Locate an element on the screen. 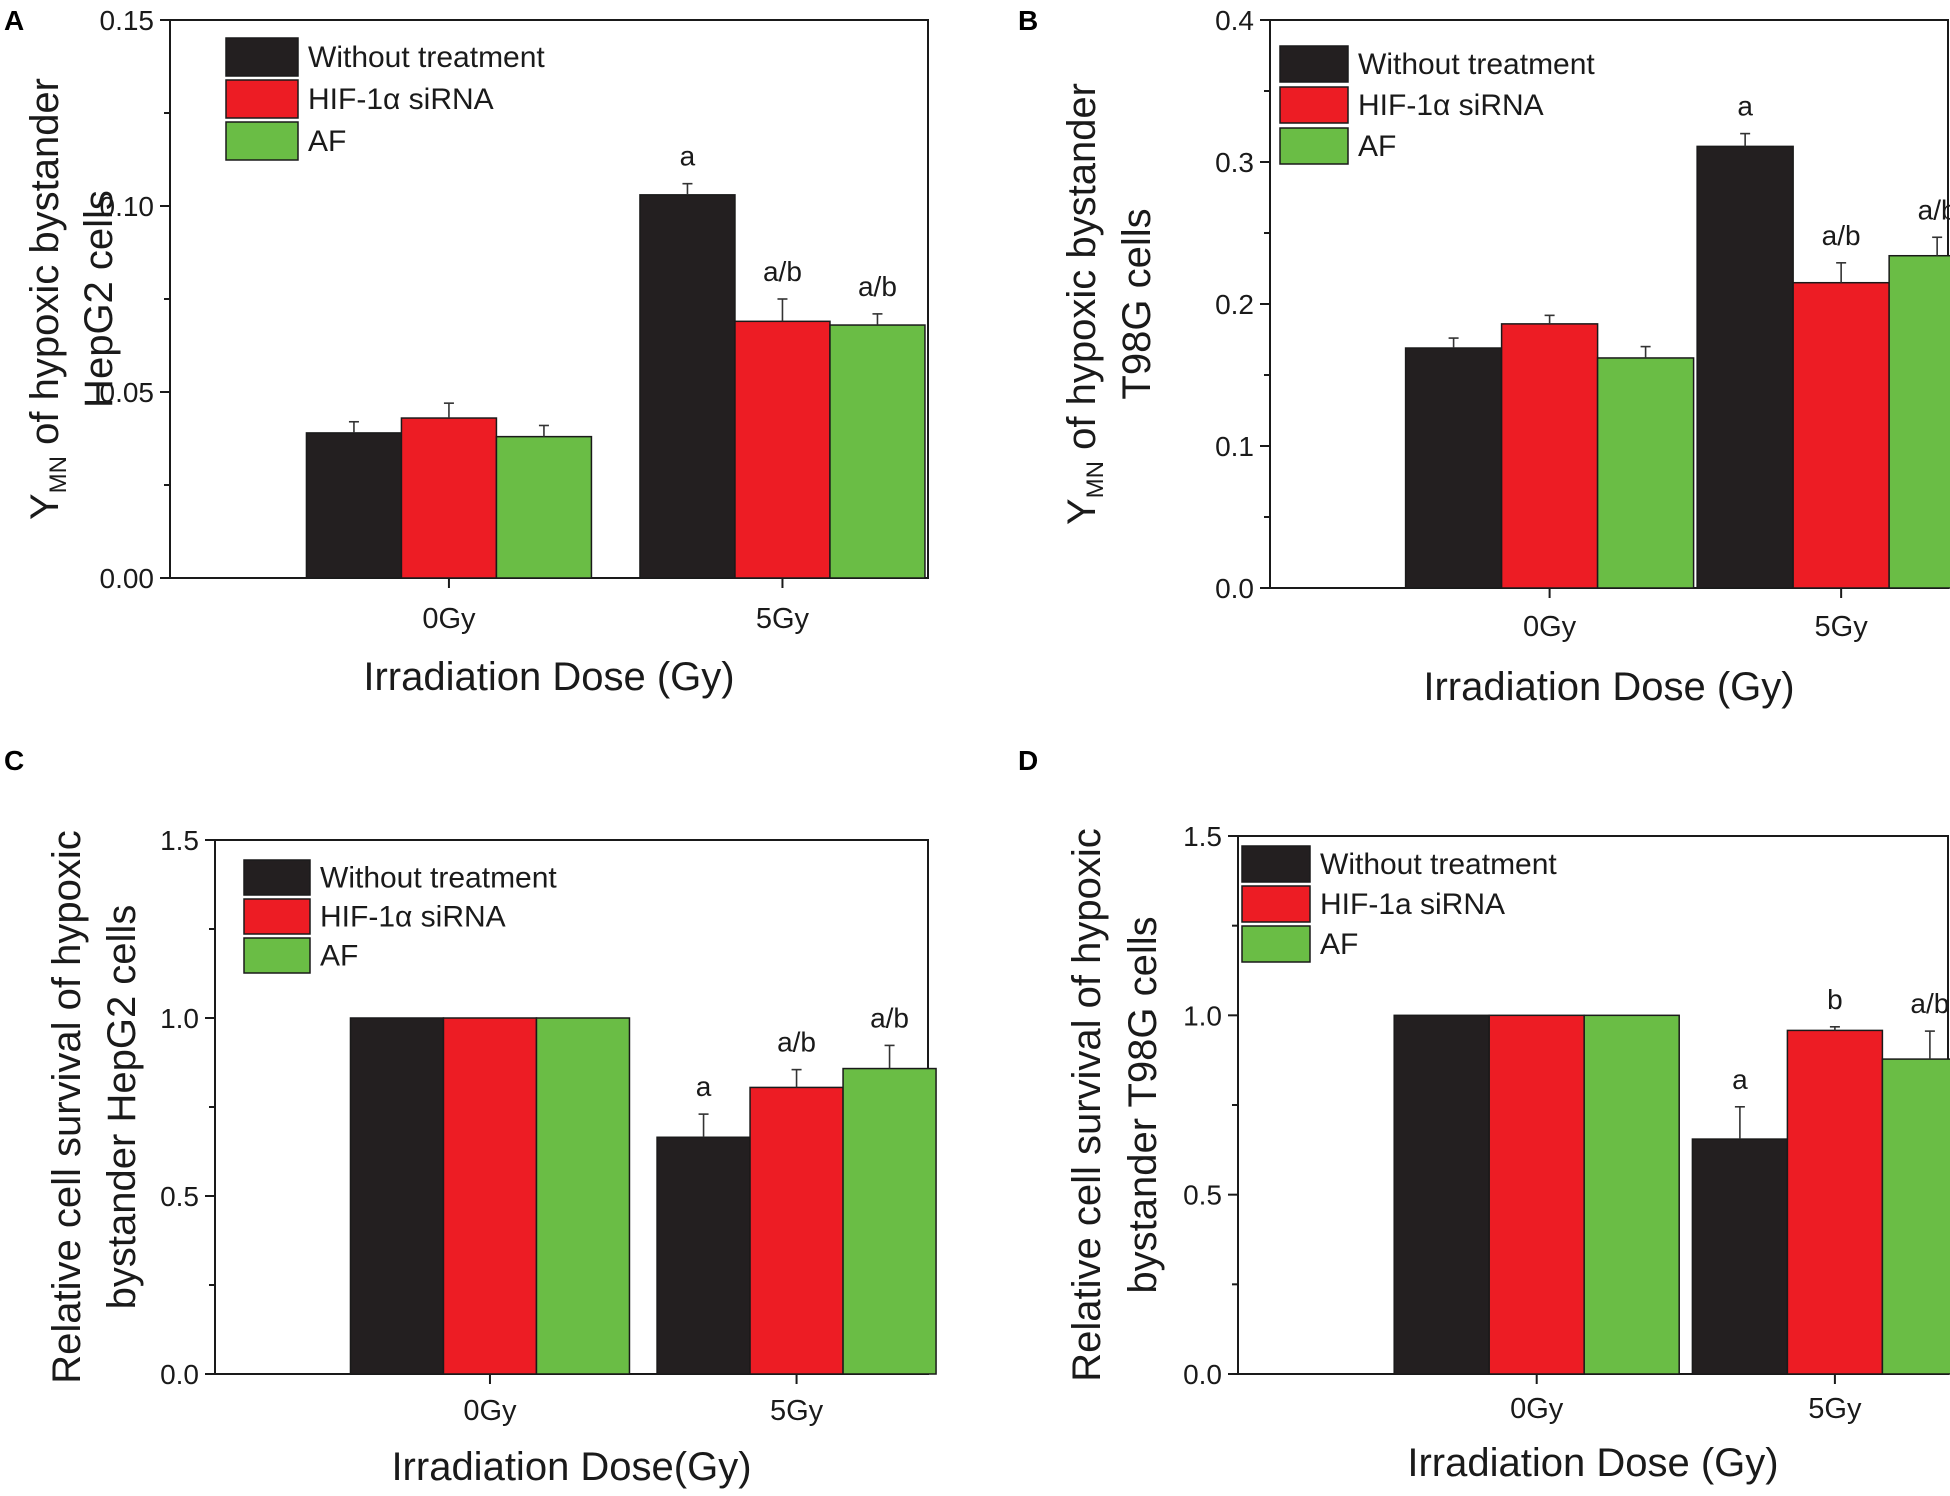 This screenshot has width=1950, height=1496. legend-label: HIF-1a siRNA is located at coordinates (1412, 904).